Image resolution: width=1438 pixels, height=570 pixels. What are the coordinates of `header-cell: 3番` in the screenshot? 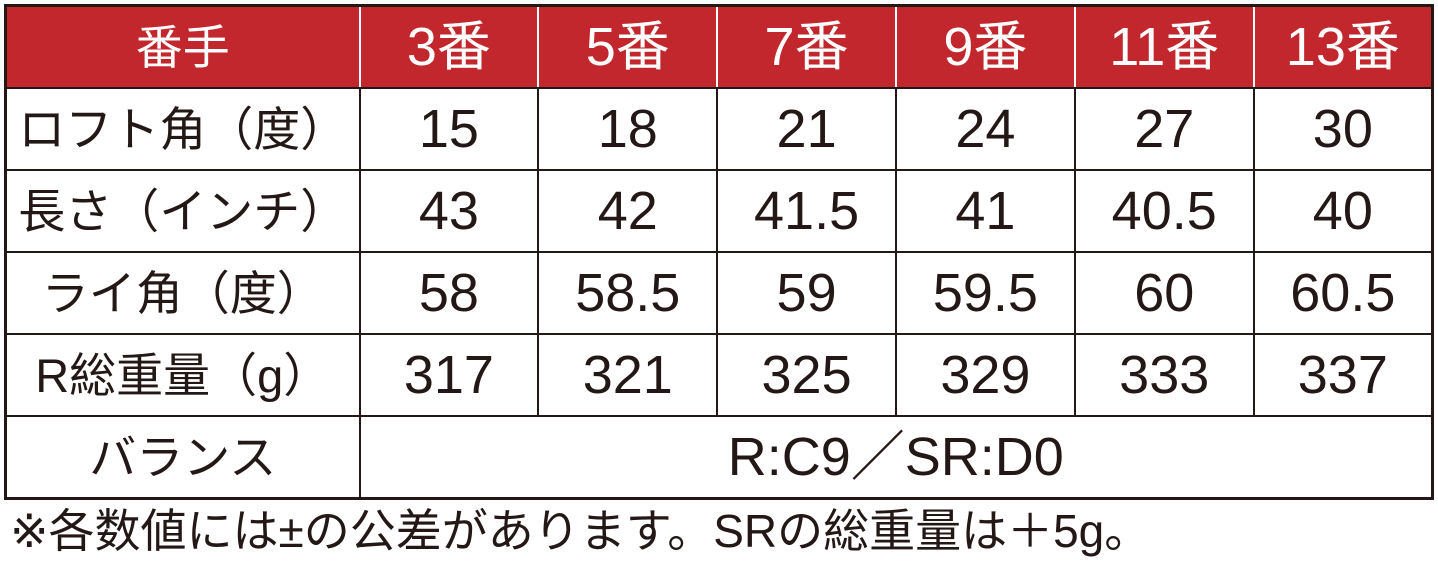 It's located at (449, 47).